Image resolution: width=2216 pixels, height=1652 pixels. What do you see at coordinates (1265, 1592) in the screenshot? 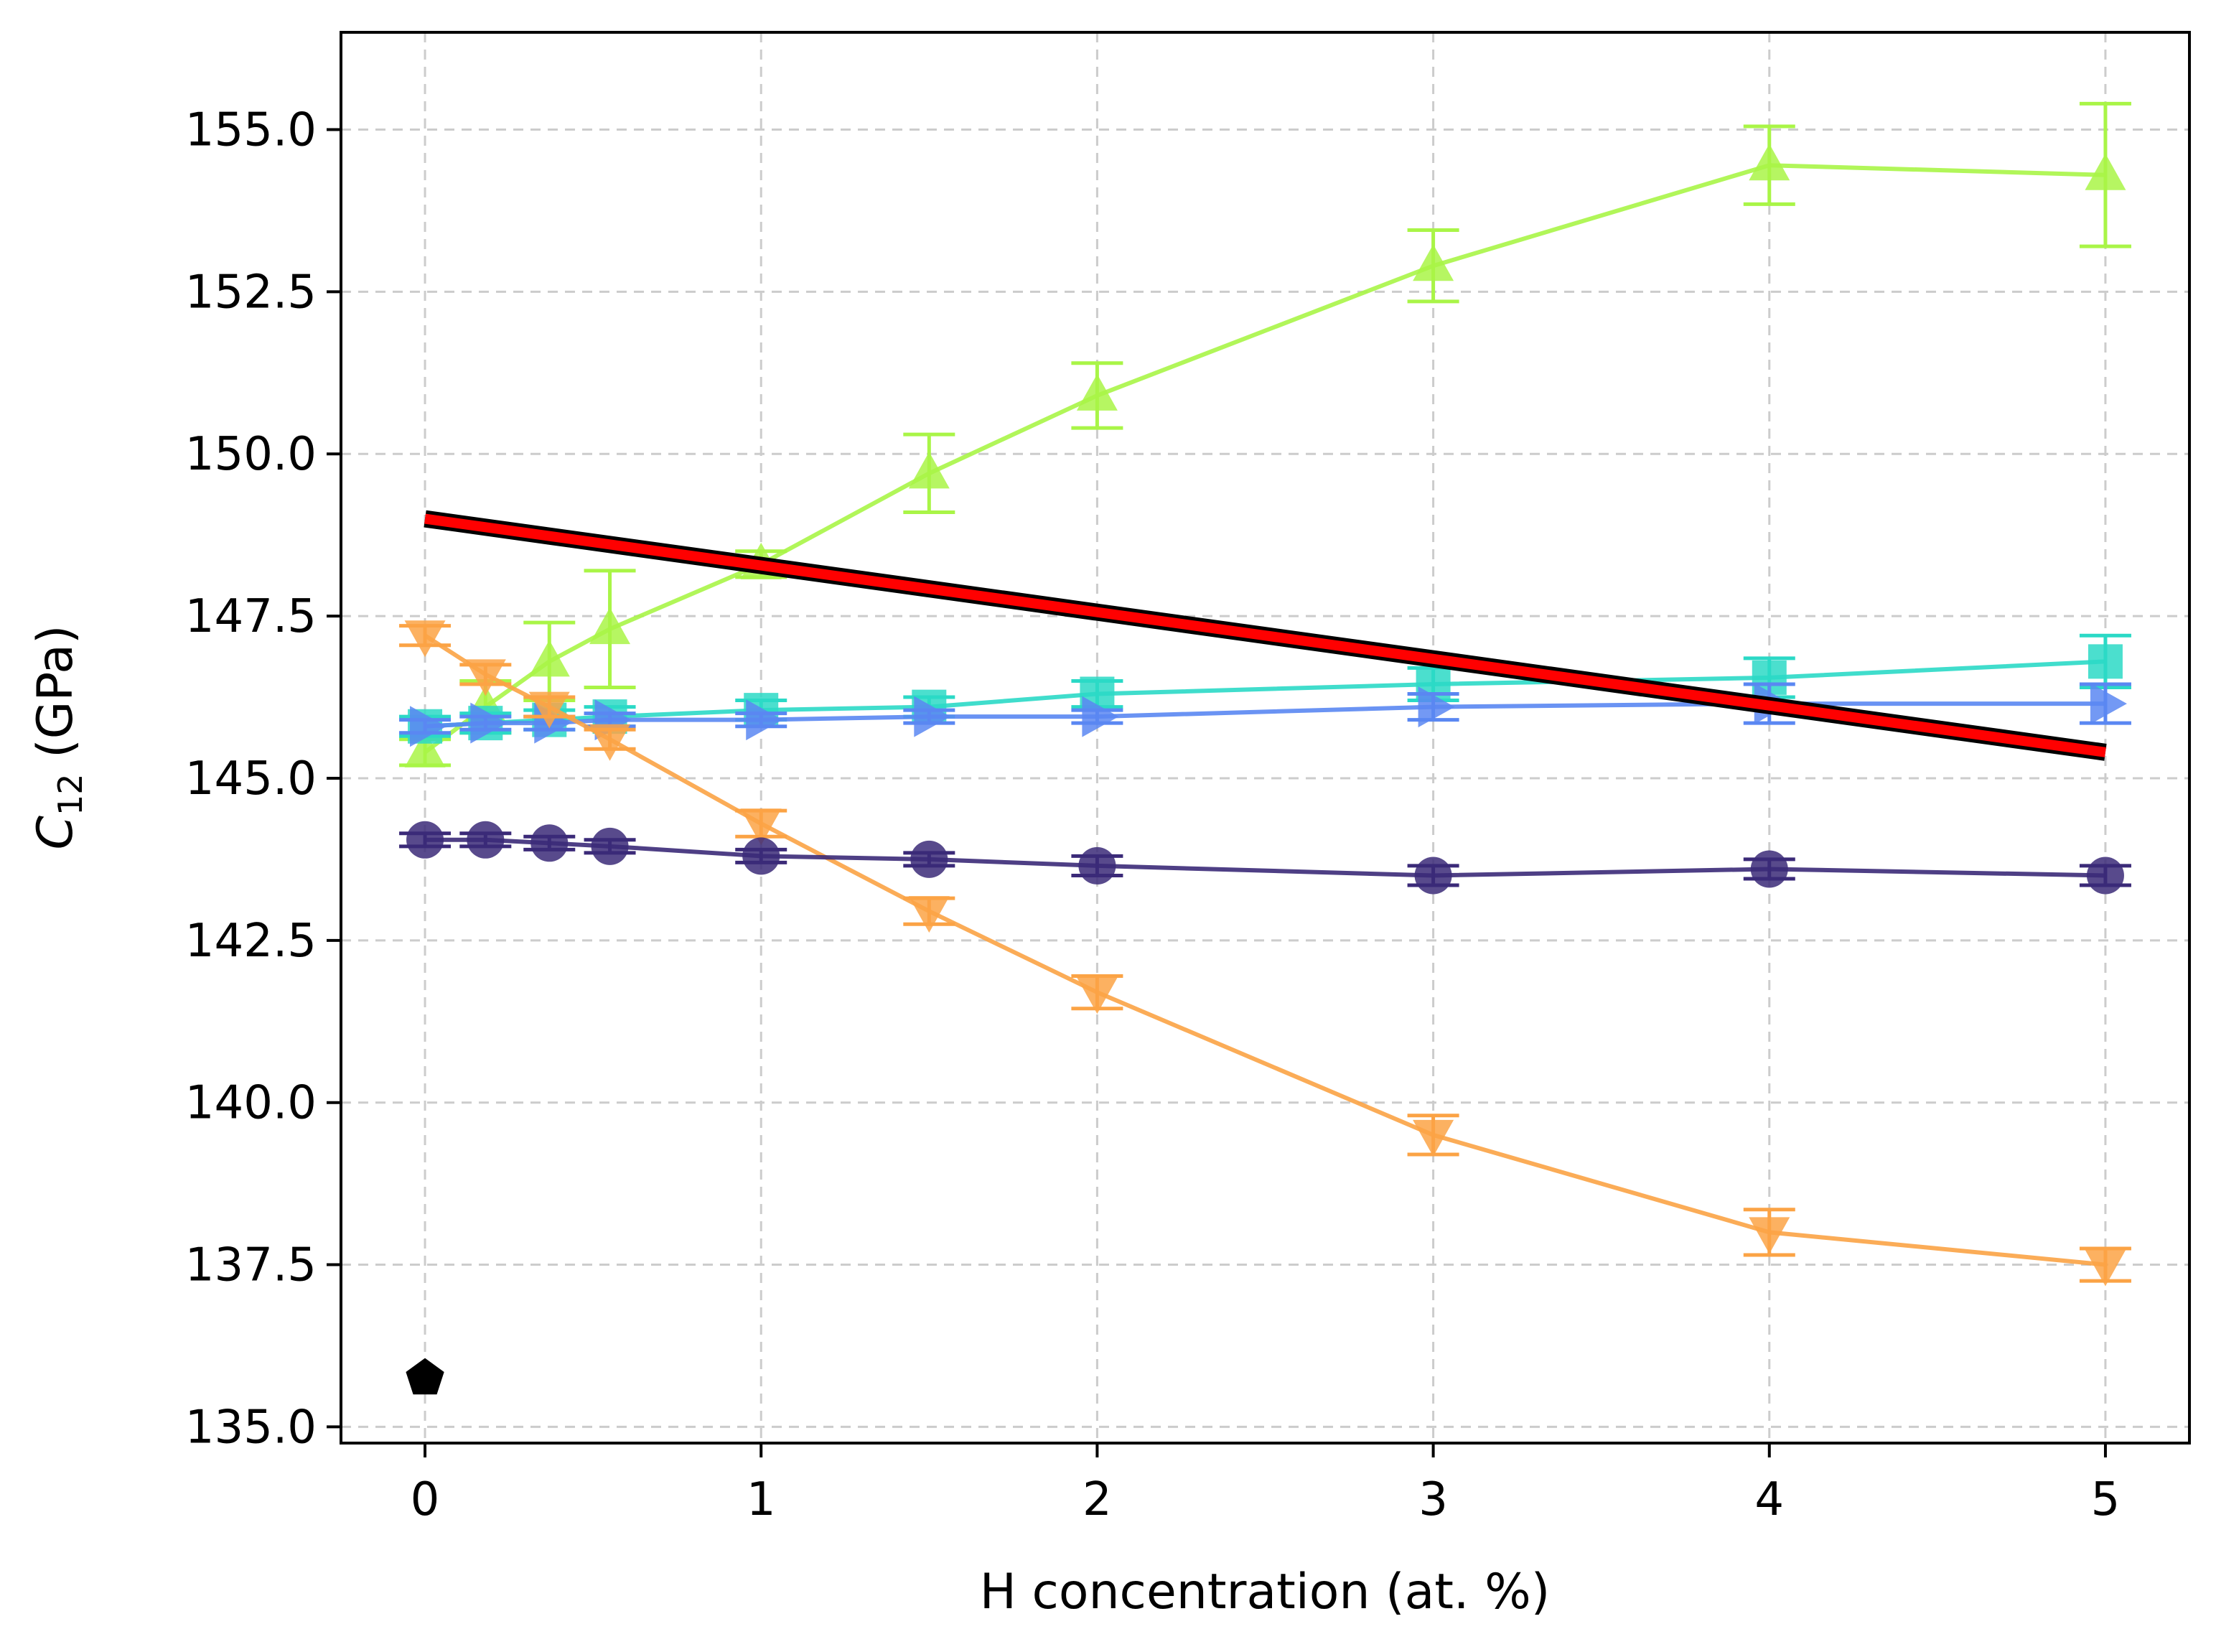
I see `x-axis-label: H concentration (at. %)` at bounding box center [1265, 1592].